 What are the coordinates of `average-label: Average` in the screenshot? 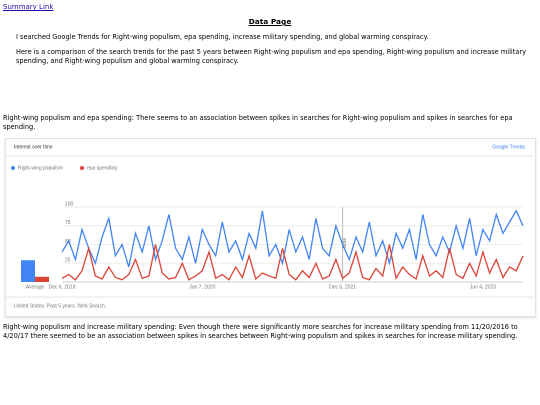 It's located at (35, 287).